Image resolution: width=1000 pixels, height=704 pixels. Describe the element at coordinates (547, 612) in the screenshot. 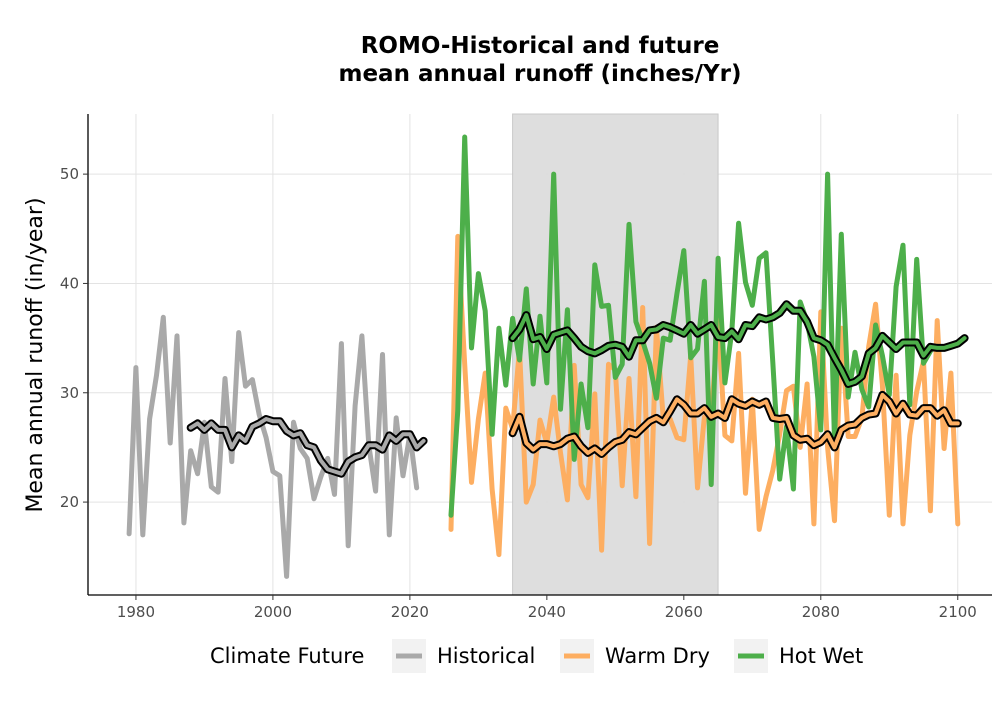

I see `x-tick-label: 2040` at that location.